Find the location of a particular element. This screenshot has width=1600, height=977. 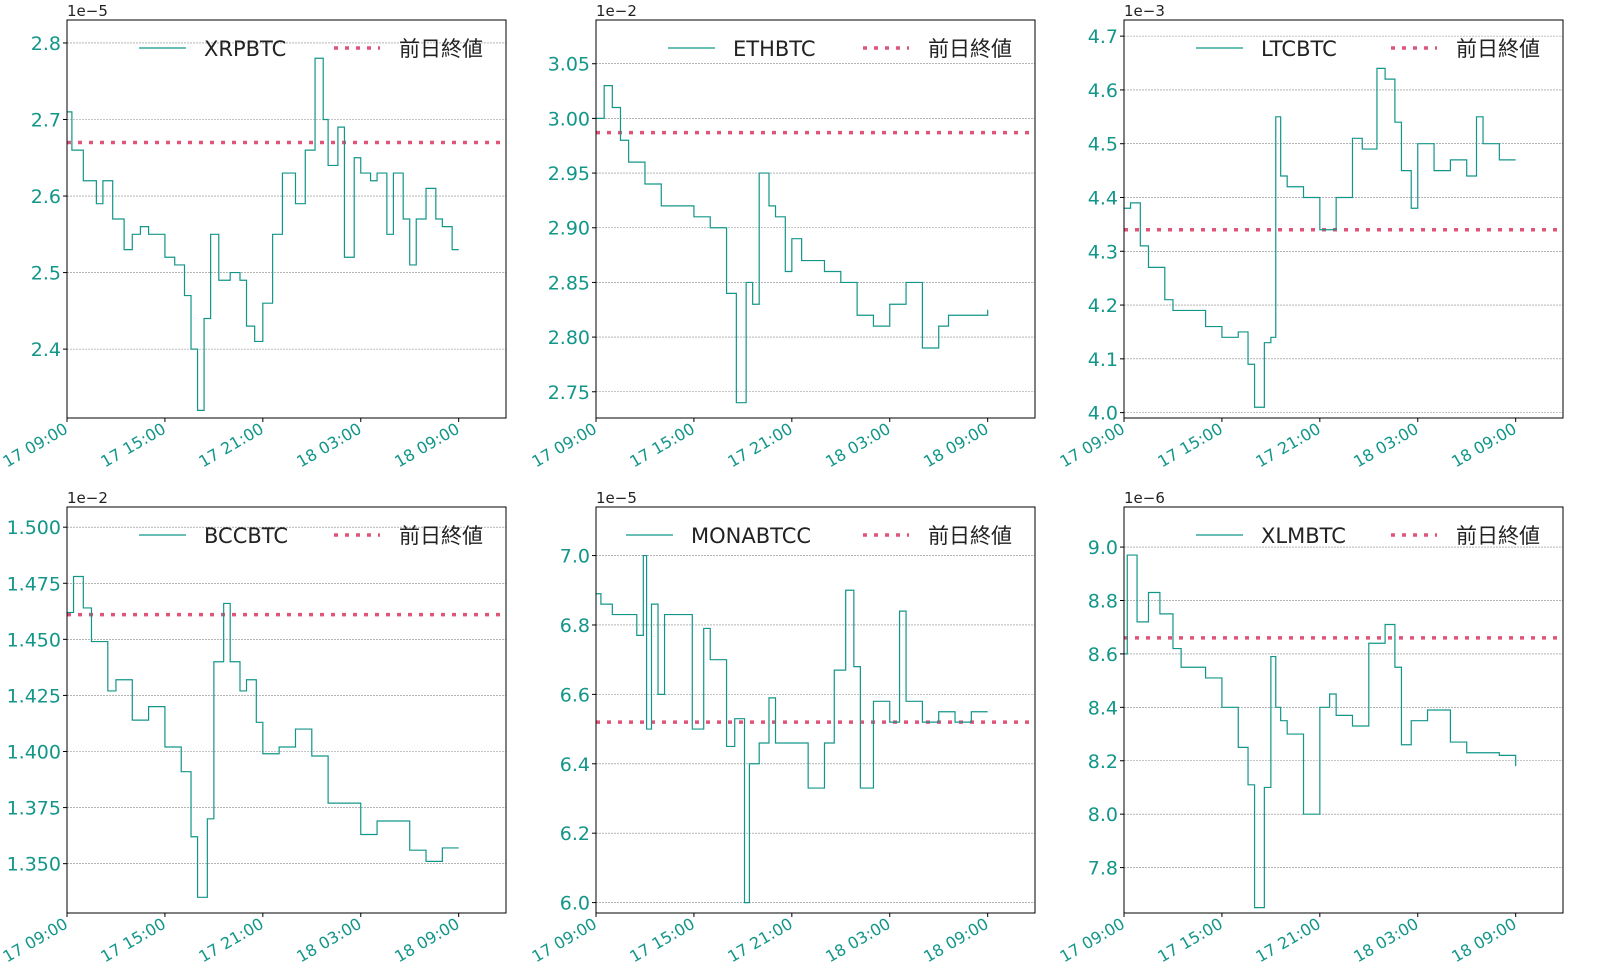

y-tick-label: 4.2 is located at coordinates (1103, 306).